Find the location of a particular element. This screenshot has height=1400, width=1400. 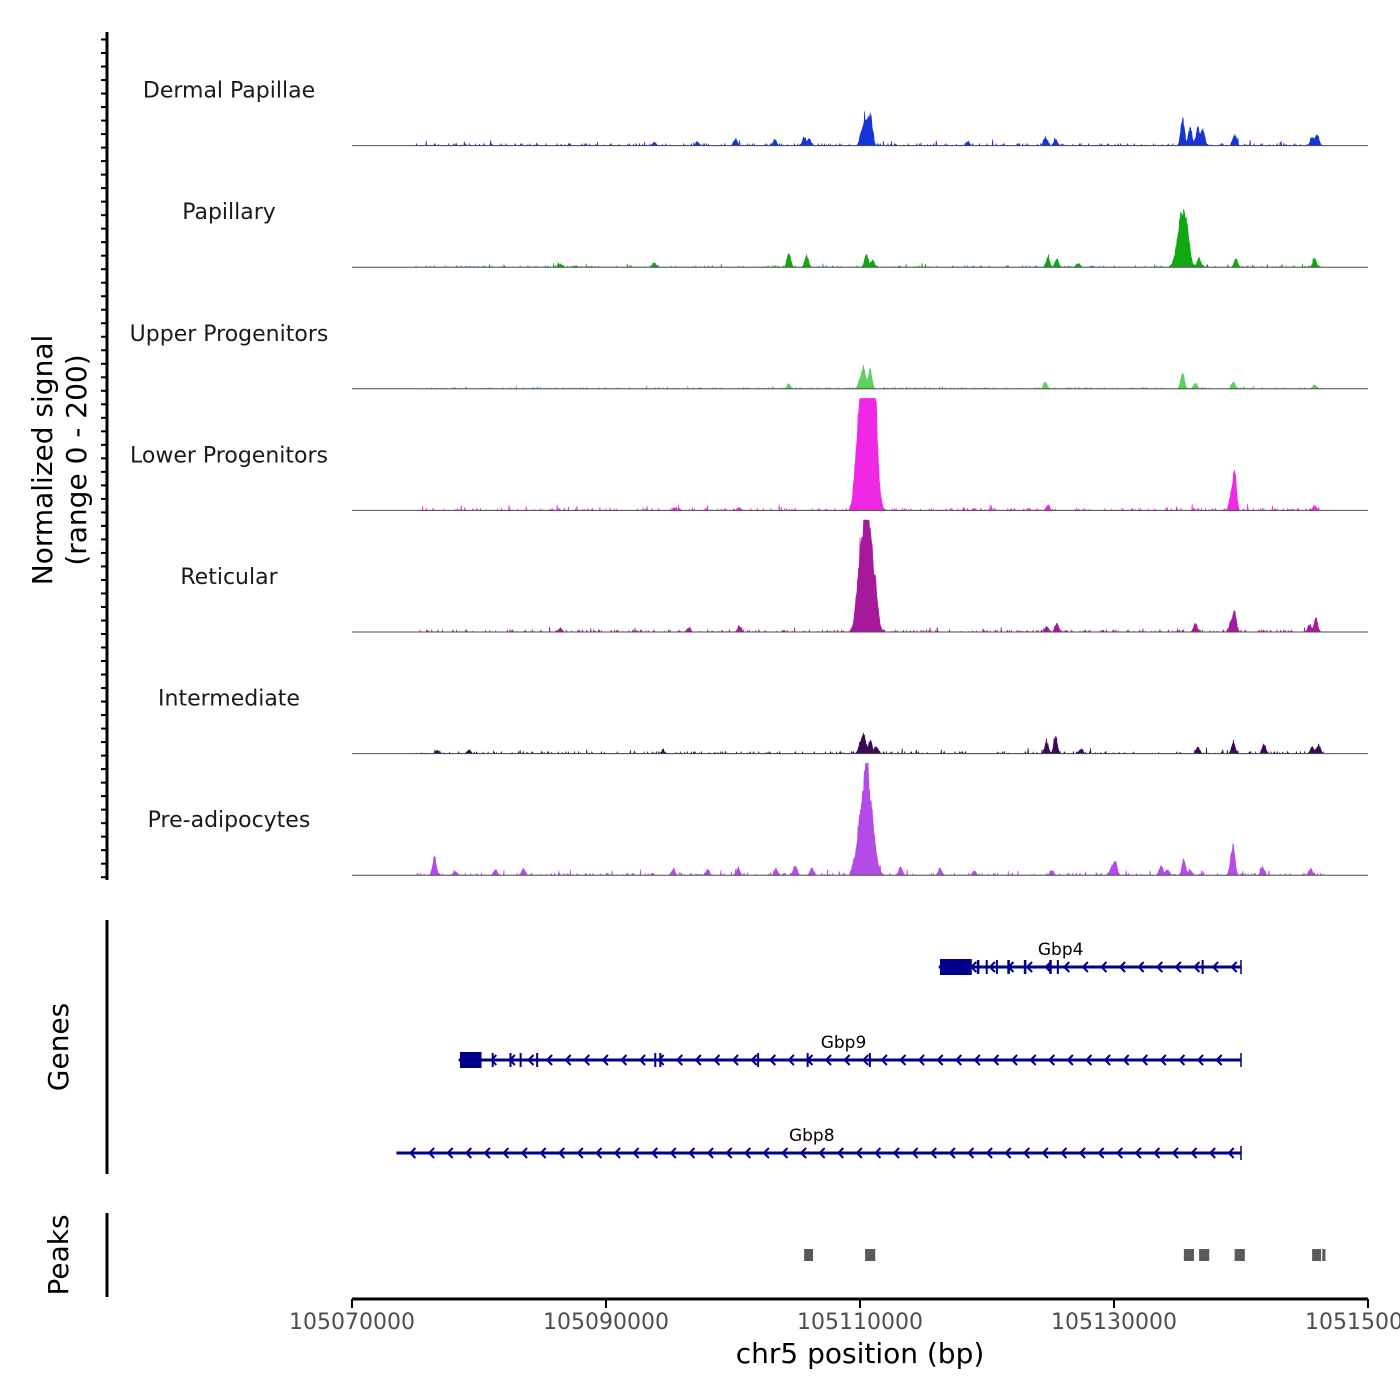

signal-axis-title: Normalized signal (range 0 - 200) is located at coordinates (59, 460).